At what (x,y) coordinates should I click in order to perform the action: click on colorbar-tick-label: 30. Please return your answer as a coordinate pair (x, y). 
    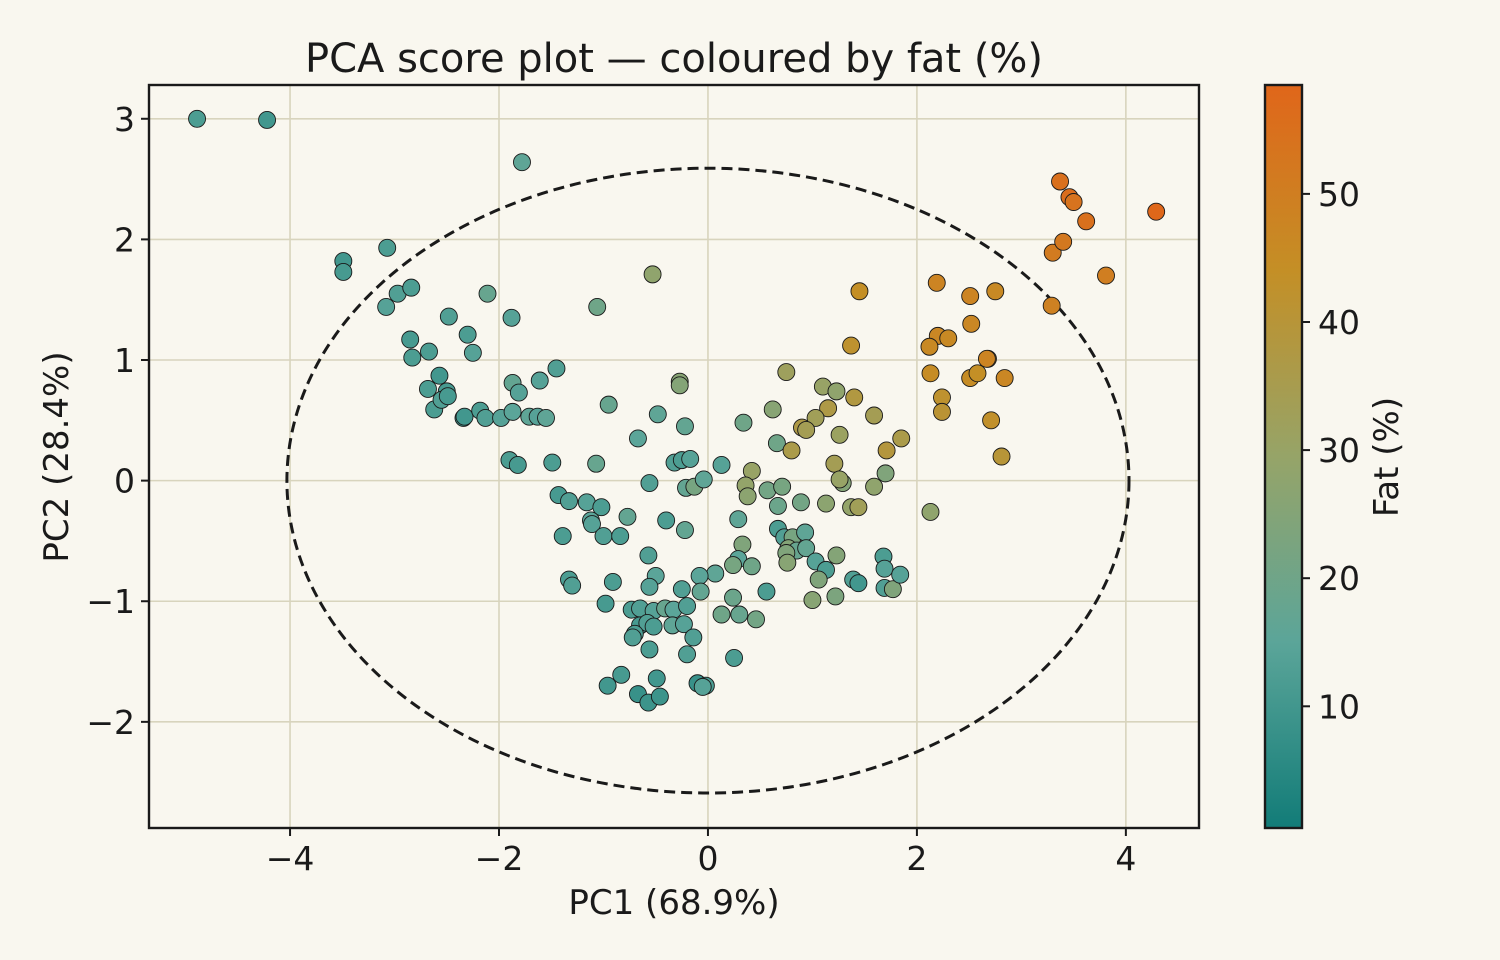
    Looking at the image, I should click on (1339, 450).